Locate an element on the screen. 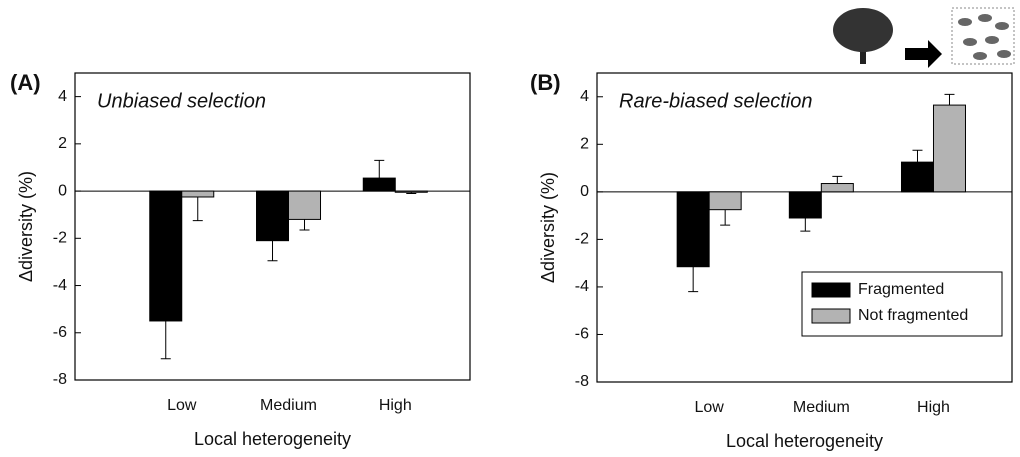 This screenshot has height=457, width=1020. panel-label: (B) is located at coordinates (545, 82).